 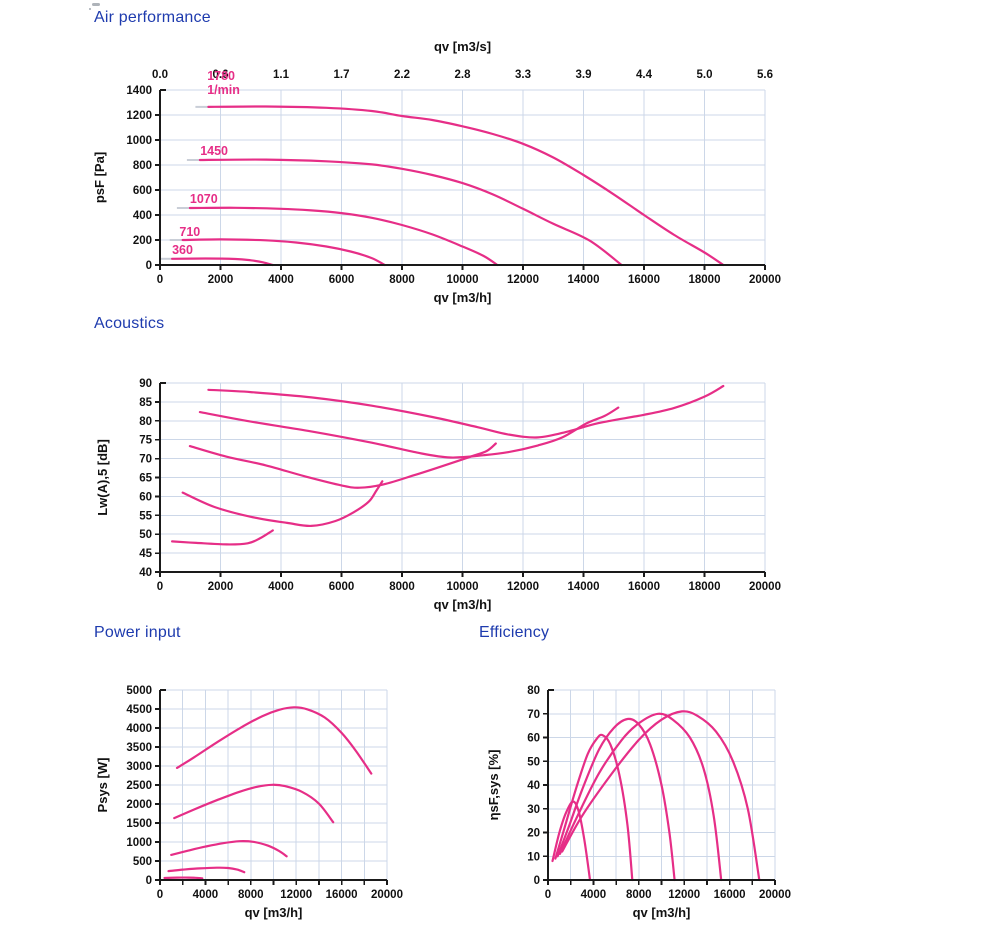 What do you see at coordinates (102, 785) in the screenshot?
I see `y-axis-title: Psys [W]` at bounding box center [102, 785].